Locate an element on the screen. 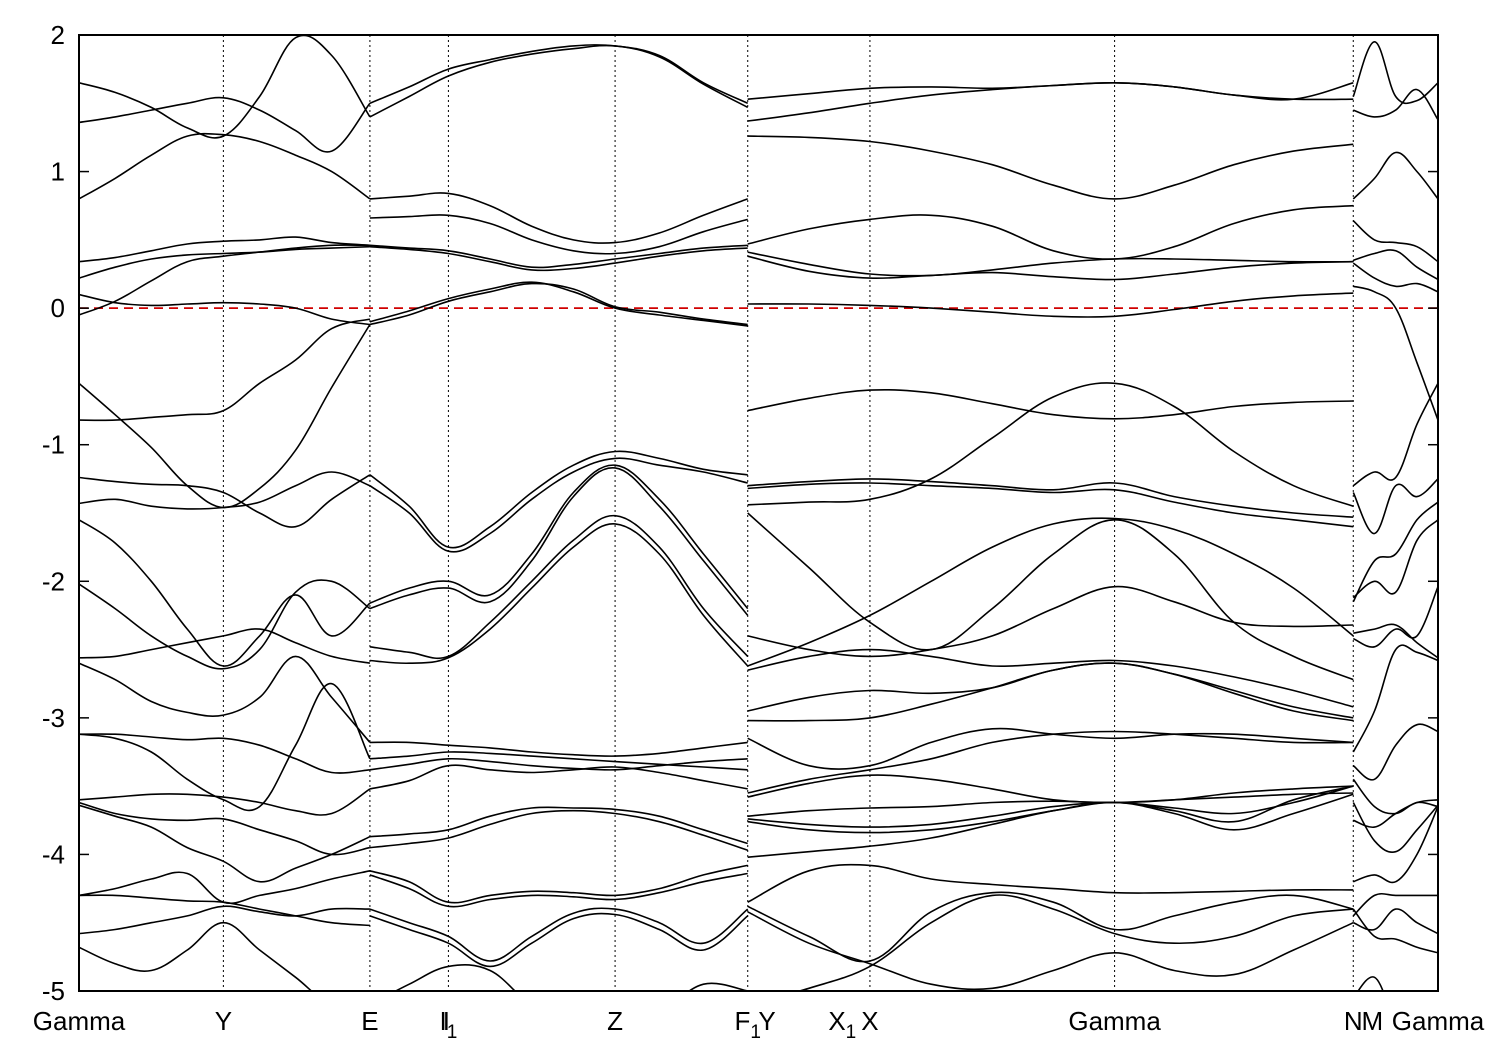  band-line-s3-b4 is located at coordinates (1395, 265).